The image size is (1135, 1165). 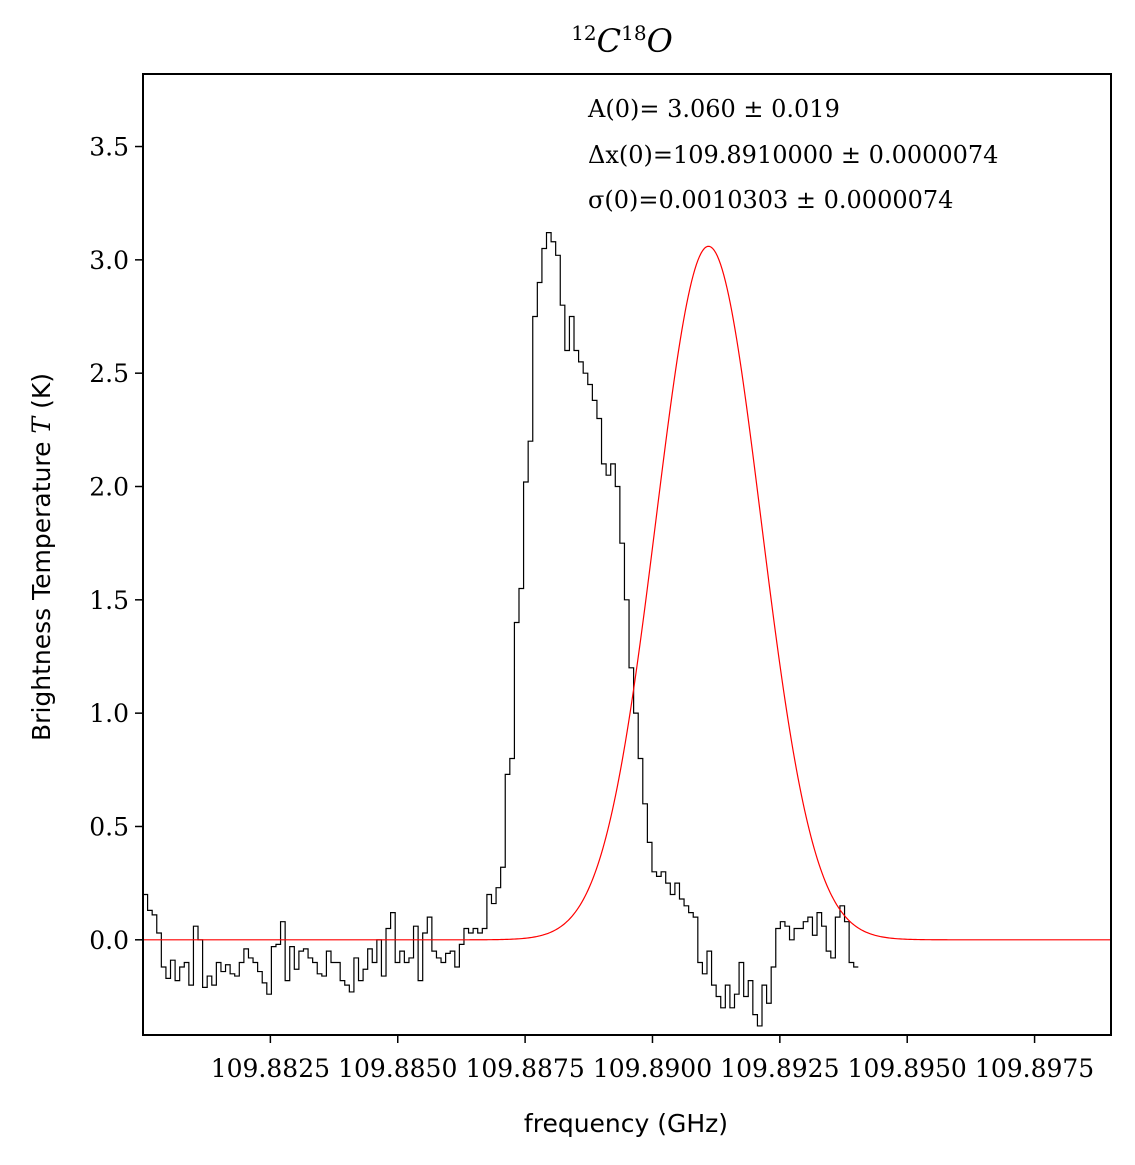 What do you see at coordinates (1034, 1068) in the screenshot?
I see `x-tick-label: 109.8975` at bounding box center [1034, 1068].